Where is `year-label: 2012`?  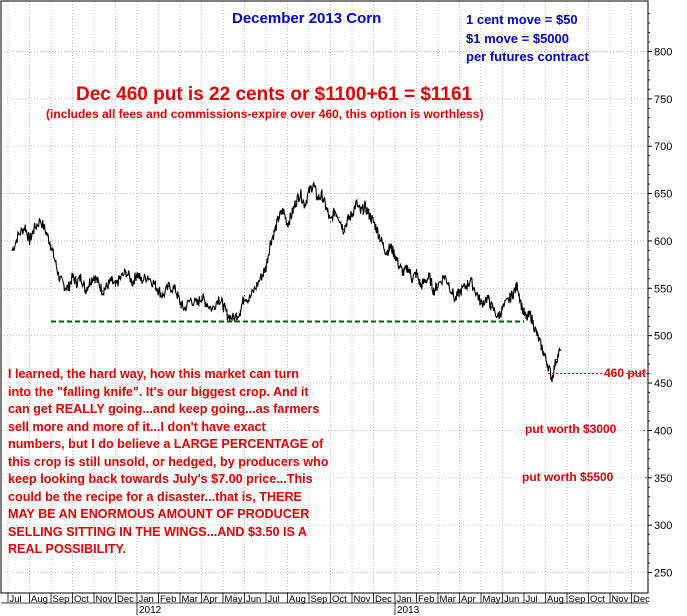 year-label: 2012 is located at coordinates (150, 610).